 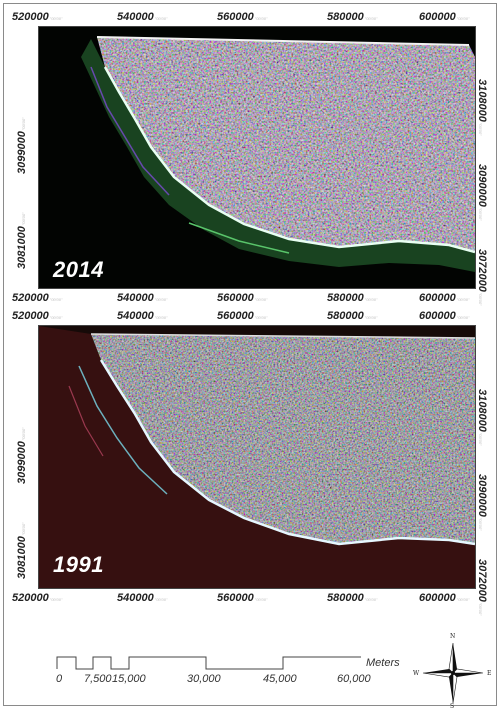 What do you see at coordinates (354, 679) in the screenshot?
I see `scale-label-60000: 60,000` at bounding box center [354, 679].